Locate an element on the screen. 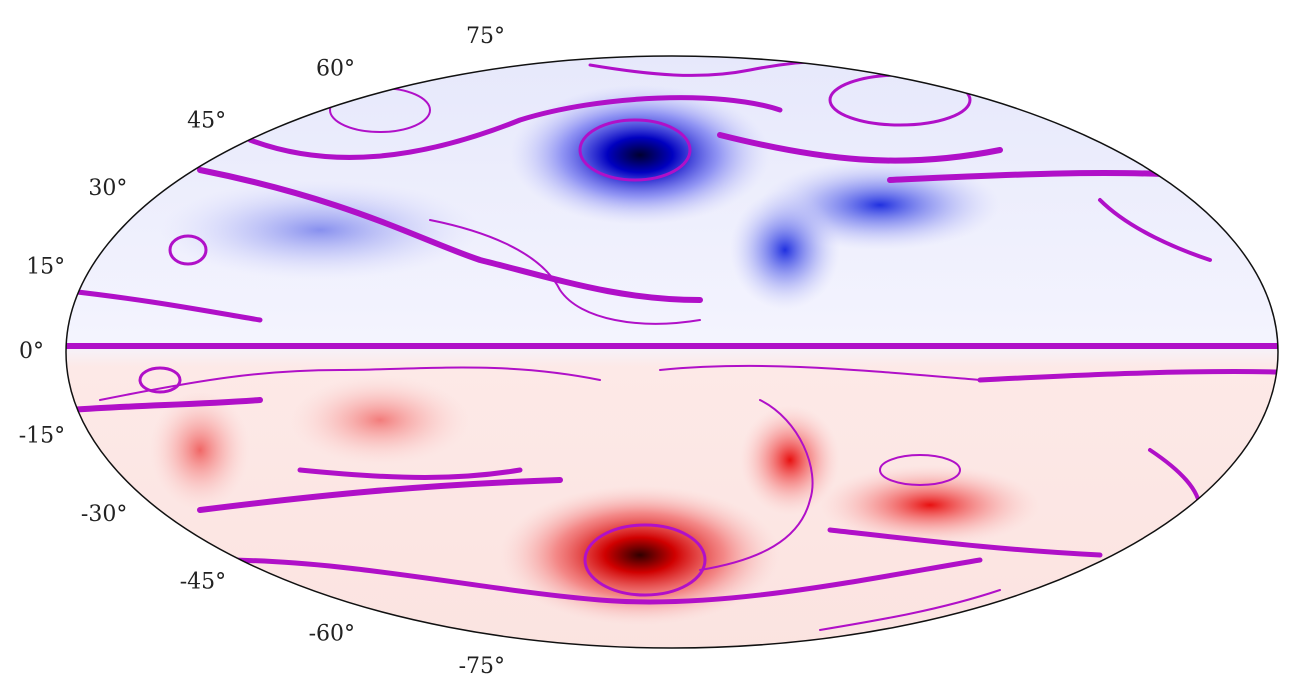 This screenshot has height=700, width=1307. lat-tick-label: -30° is located at coordinates (104, 514).